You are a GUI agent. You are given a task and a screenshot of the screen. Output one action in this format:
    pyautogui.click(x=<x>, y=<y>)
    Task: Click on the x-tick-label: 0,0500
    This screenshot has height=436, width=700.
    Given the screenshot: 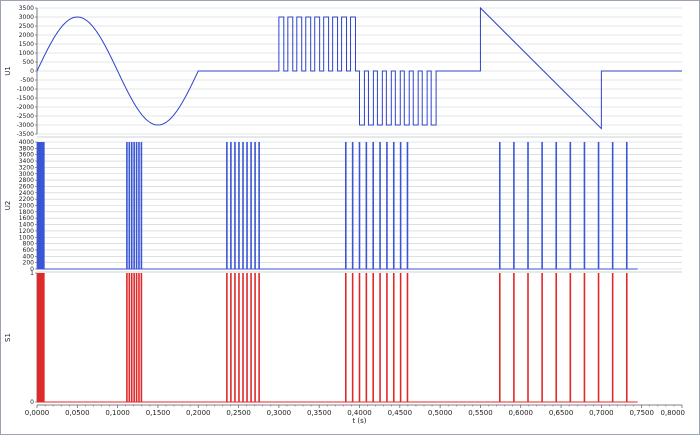 What is the action you would take?
    pyautogui.click(x=77, y=413)
    